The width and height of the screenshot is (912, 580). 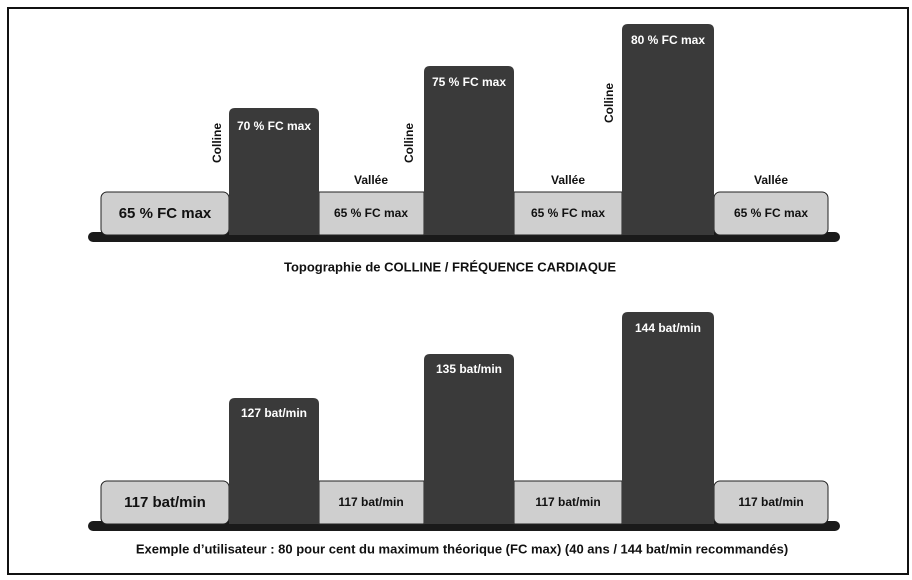 I want to click on hill-label: 144 bat/min, so click(x=668, y=328).